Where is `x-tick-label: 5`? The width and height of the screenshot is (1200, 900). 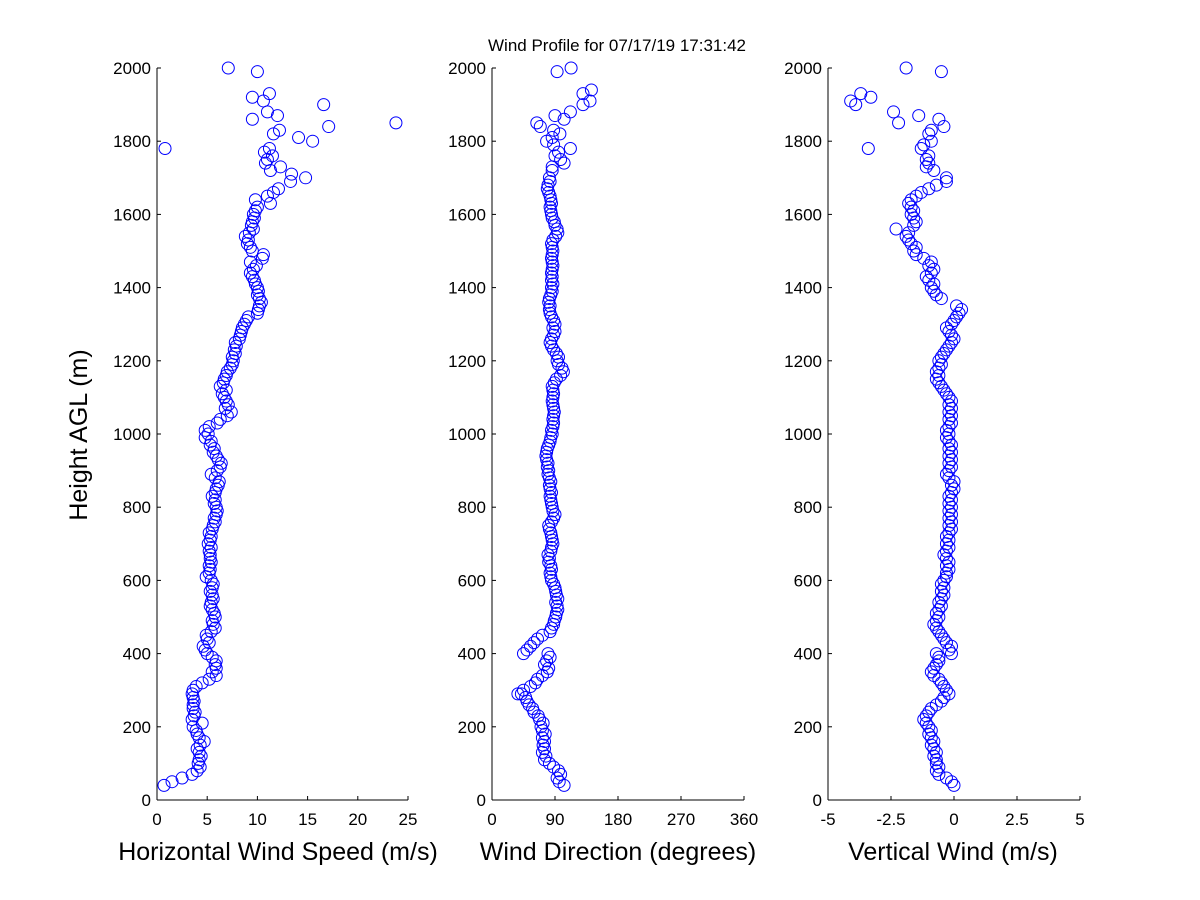
x-tick-label: 5 is located at coordinates (1079, 819).